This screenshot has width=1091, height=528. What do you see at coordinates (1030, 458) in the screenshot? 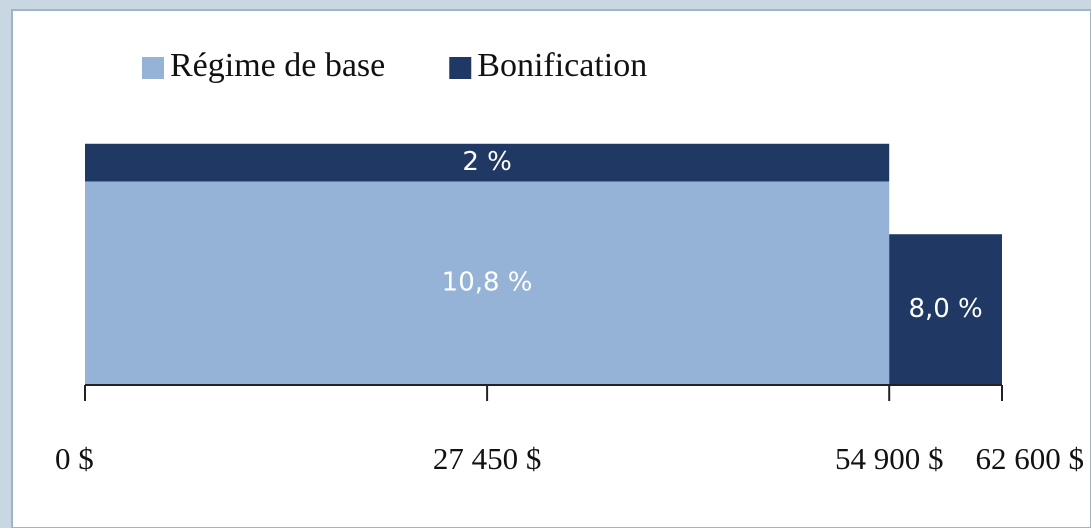
I see `x-tick-label: 62 600 $` at bounding box center [1030, 458].